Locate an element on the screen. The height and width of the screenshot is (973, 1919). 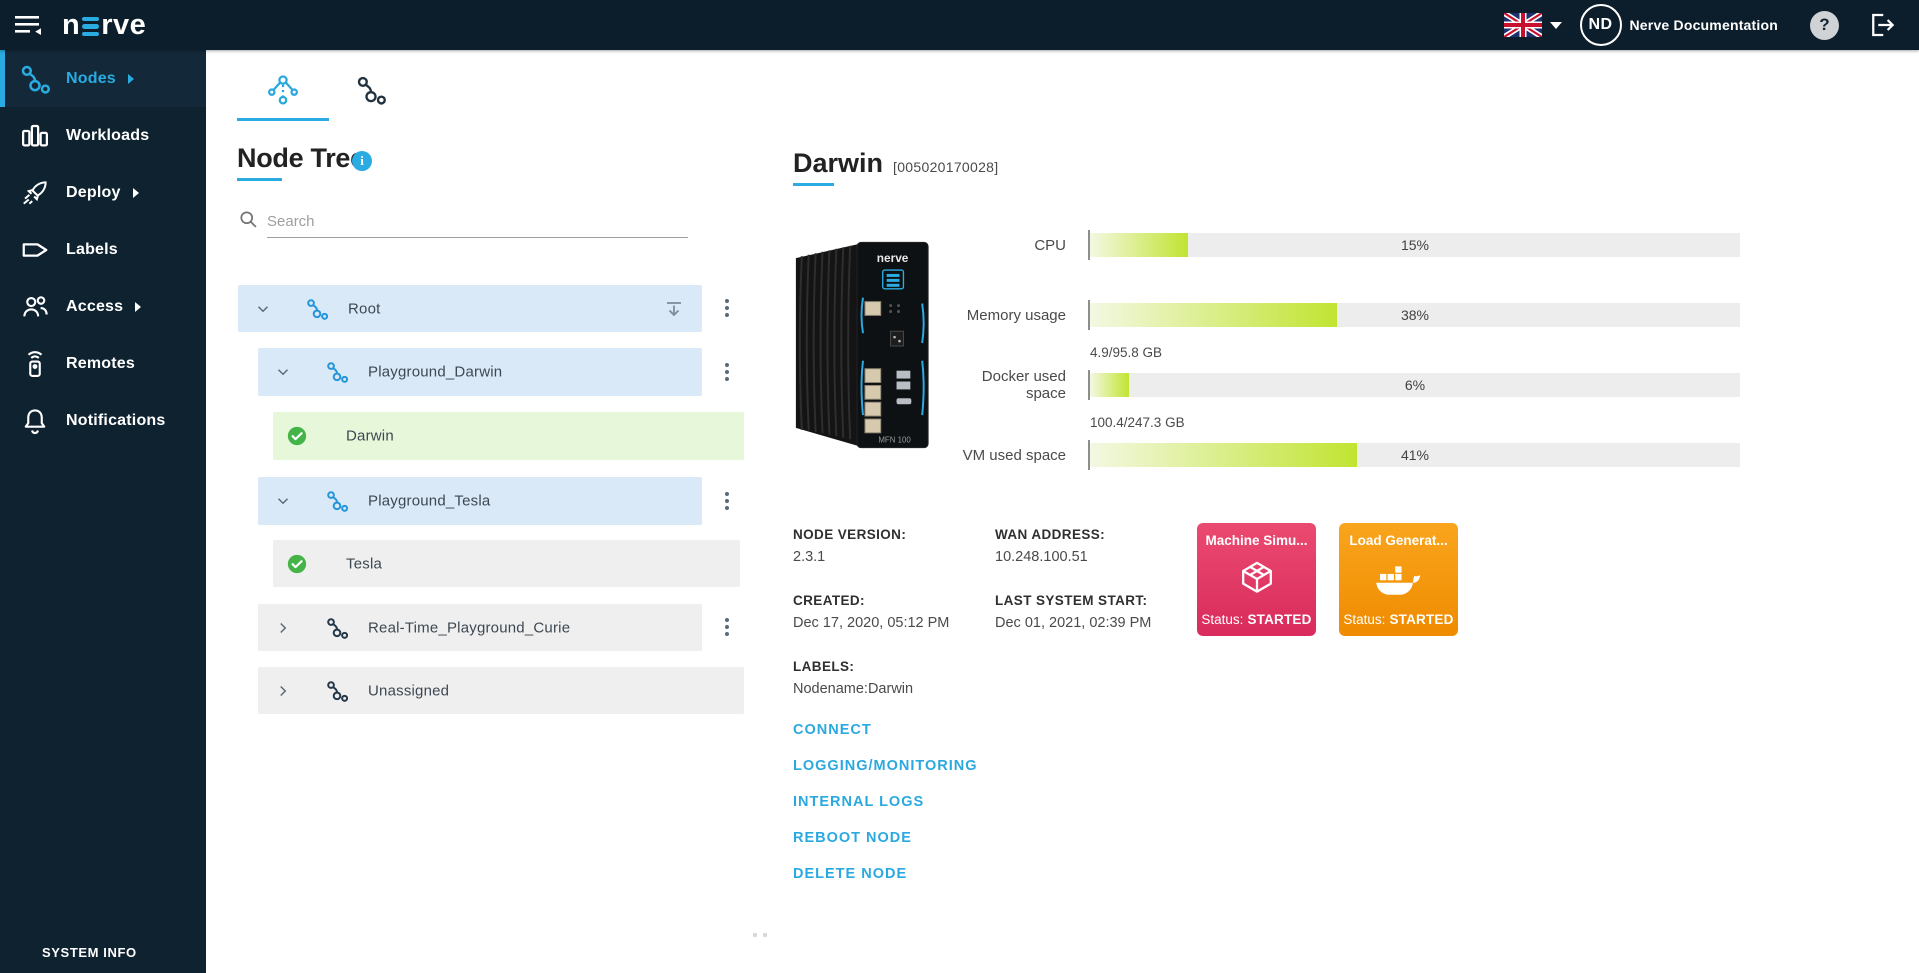
vm-space-fill is located at coordinates (1223, 455).